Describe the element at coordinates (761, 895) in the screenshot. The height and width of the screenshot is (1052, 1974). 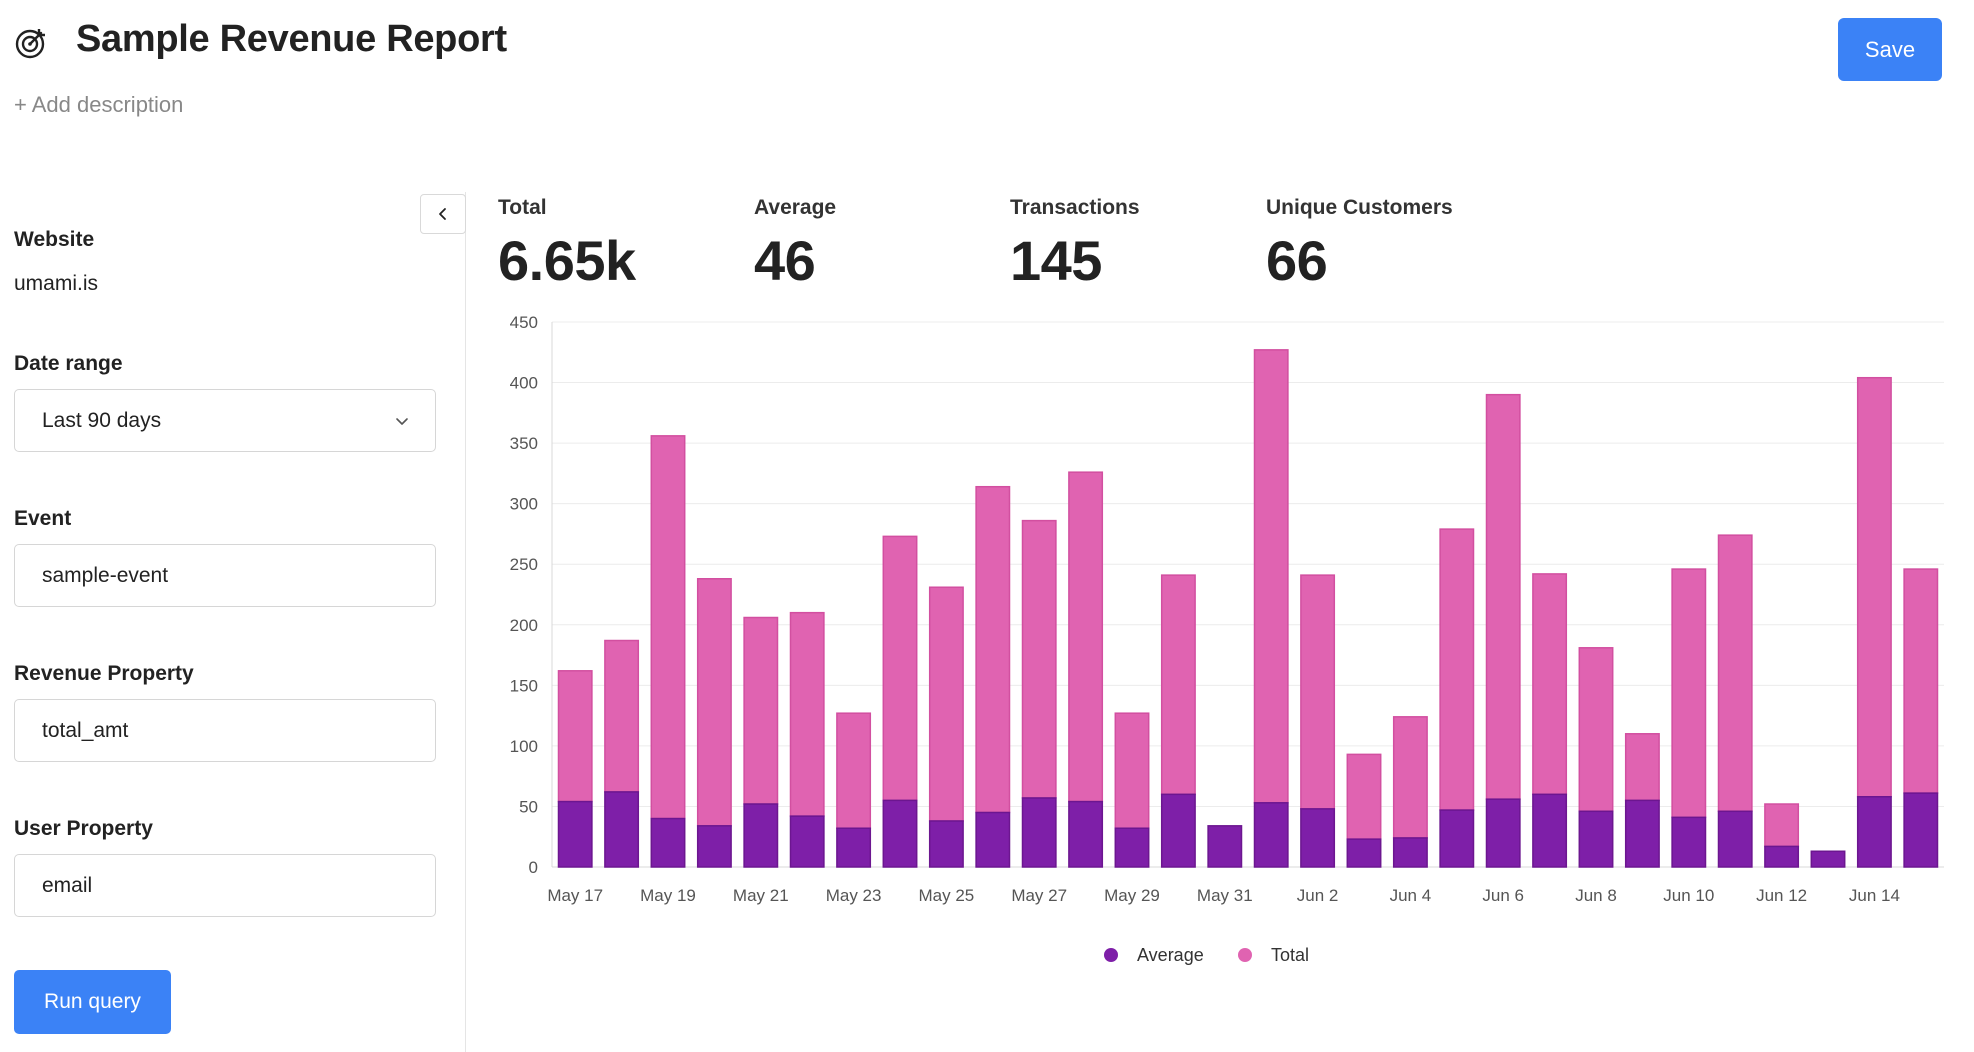
I see `x-tick-label: May 21` at that location.